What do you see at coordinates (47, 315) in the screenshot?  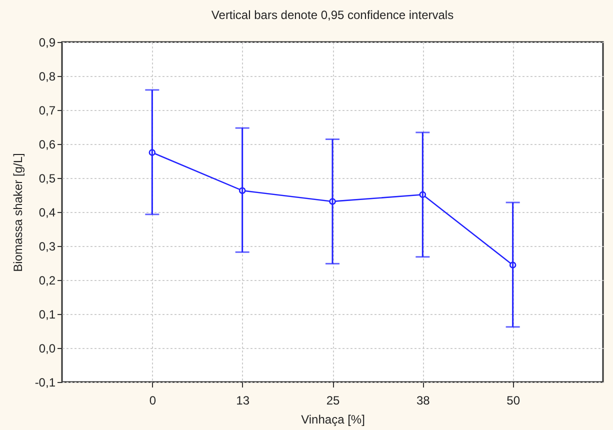 I see `y-tick-label: 0,1` at bounding box center [47, 315].